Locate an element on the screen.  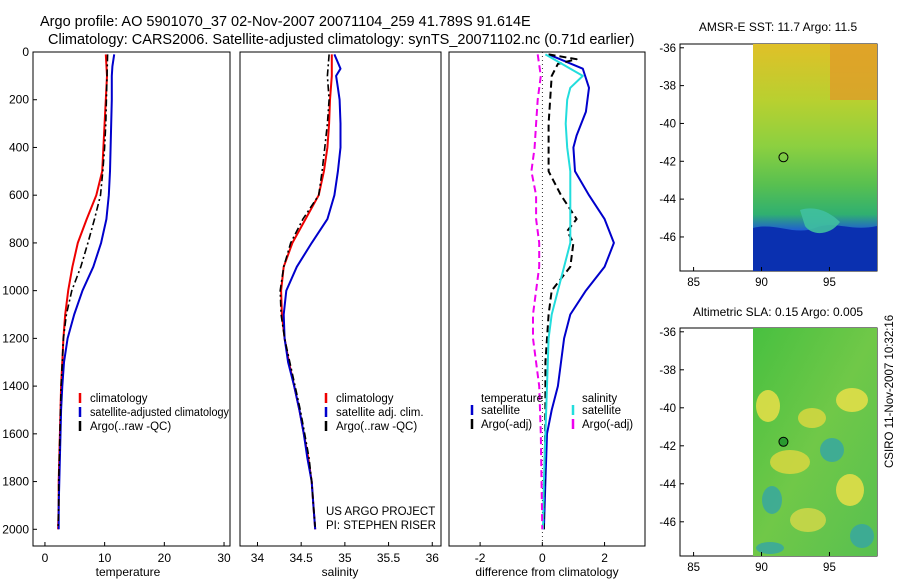
credit-stamp: CSIRO 11-Nov-2007 10:32:16 is located at coordinates (890, 391).